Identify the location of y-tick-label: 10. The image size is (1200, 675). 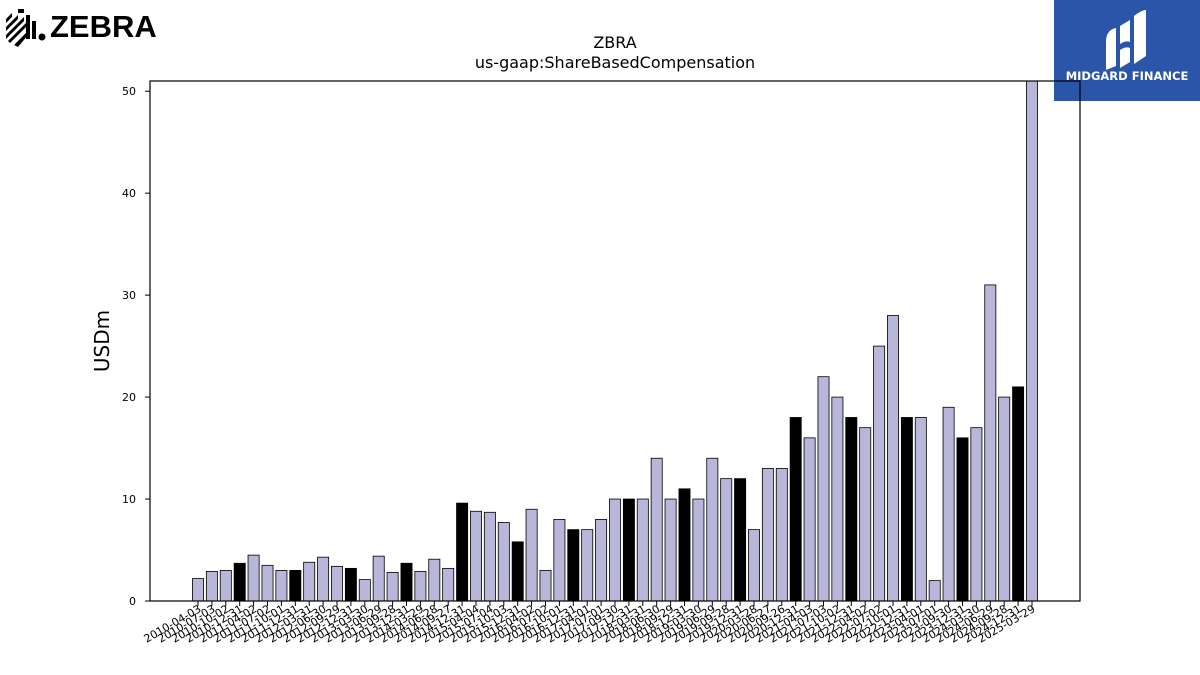
(129, 499).